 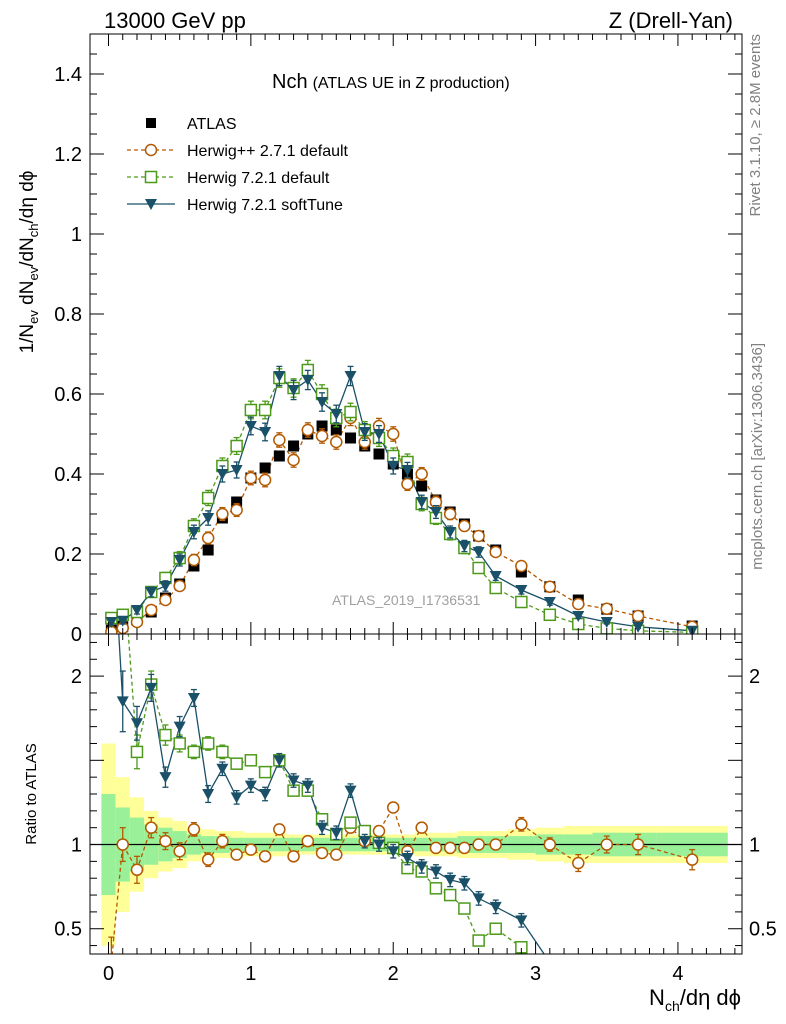 What do you see at coordinates (151, 150) in the screenshot?
I see `legend-marker-herwigpp` at bounding box center [151, 150].